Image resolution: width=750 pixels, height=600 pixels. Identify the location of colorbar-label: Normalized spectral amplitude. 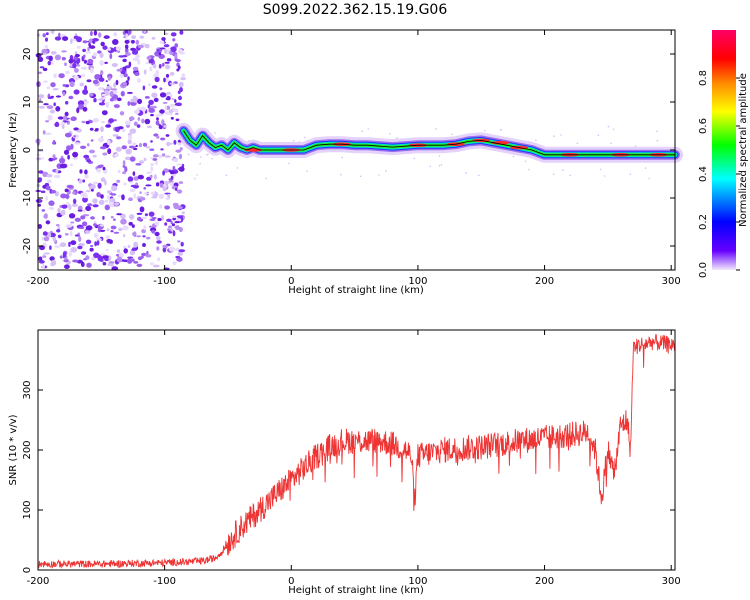
(743, 150).